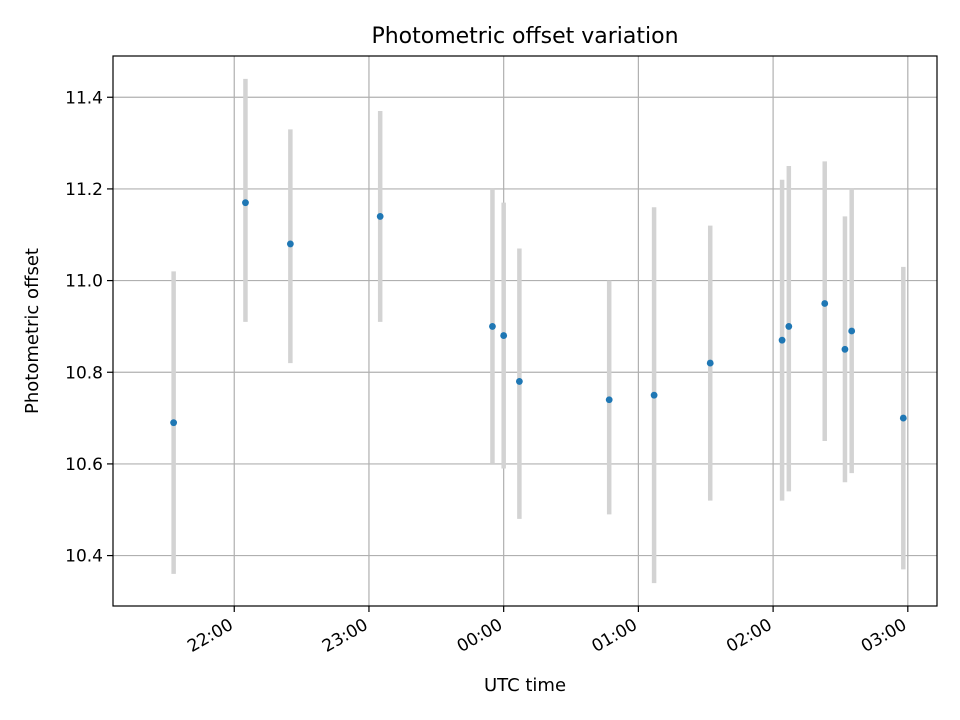 The width and height of the screenshot is (960, 720). Describe the element at coordinates (84, 465) in the screenshot. I see `y-tick-label: 10.6` at that location.